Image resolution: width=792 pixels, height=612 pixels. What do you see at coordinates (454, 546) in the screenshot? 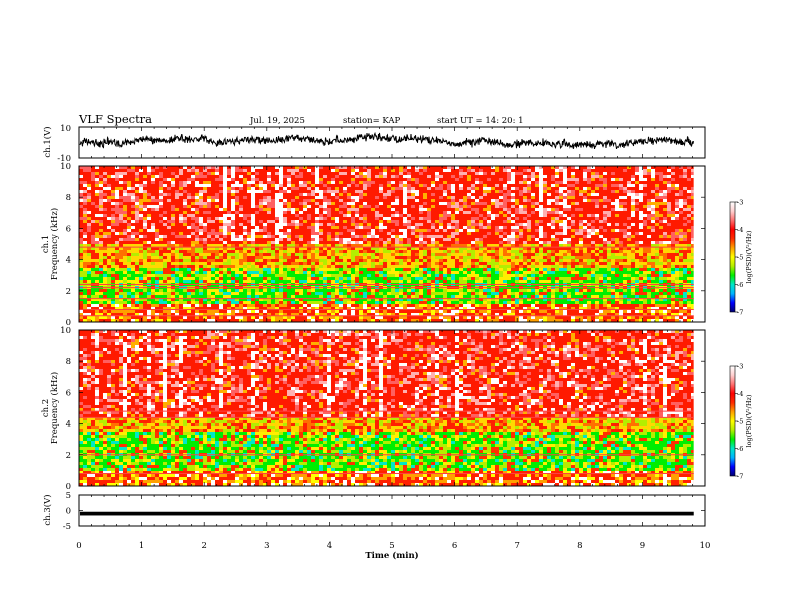
I see `time-tick-label: 6` at bounding box center [454, 546].